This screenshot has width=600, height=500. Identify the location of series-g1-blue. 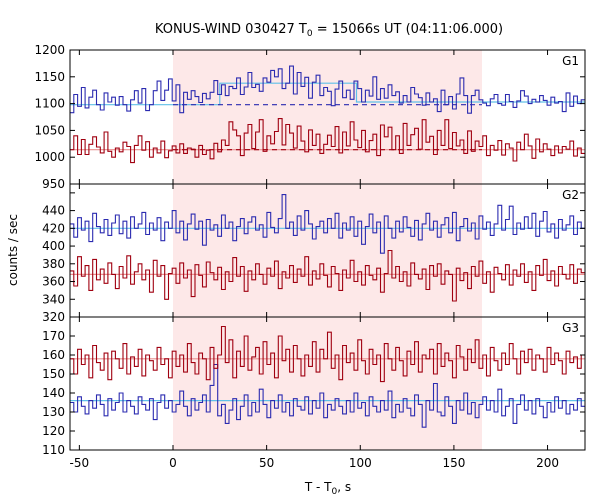
(327, 89).